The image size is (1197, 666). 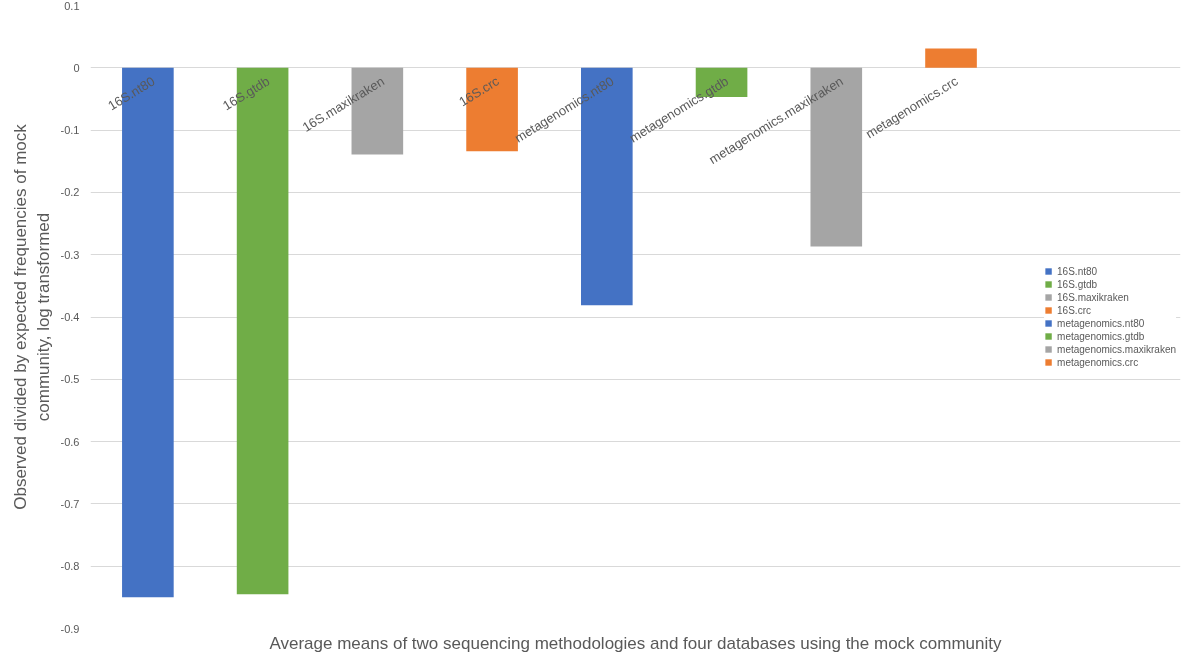 I want to click on y-tick-label: 0, so click(x=76, y=67).